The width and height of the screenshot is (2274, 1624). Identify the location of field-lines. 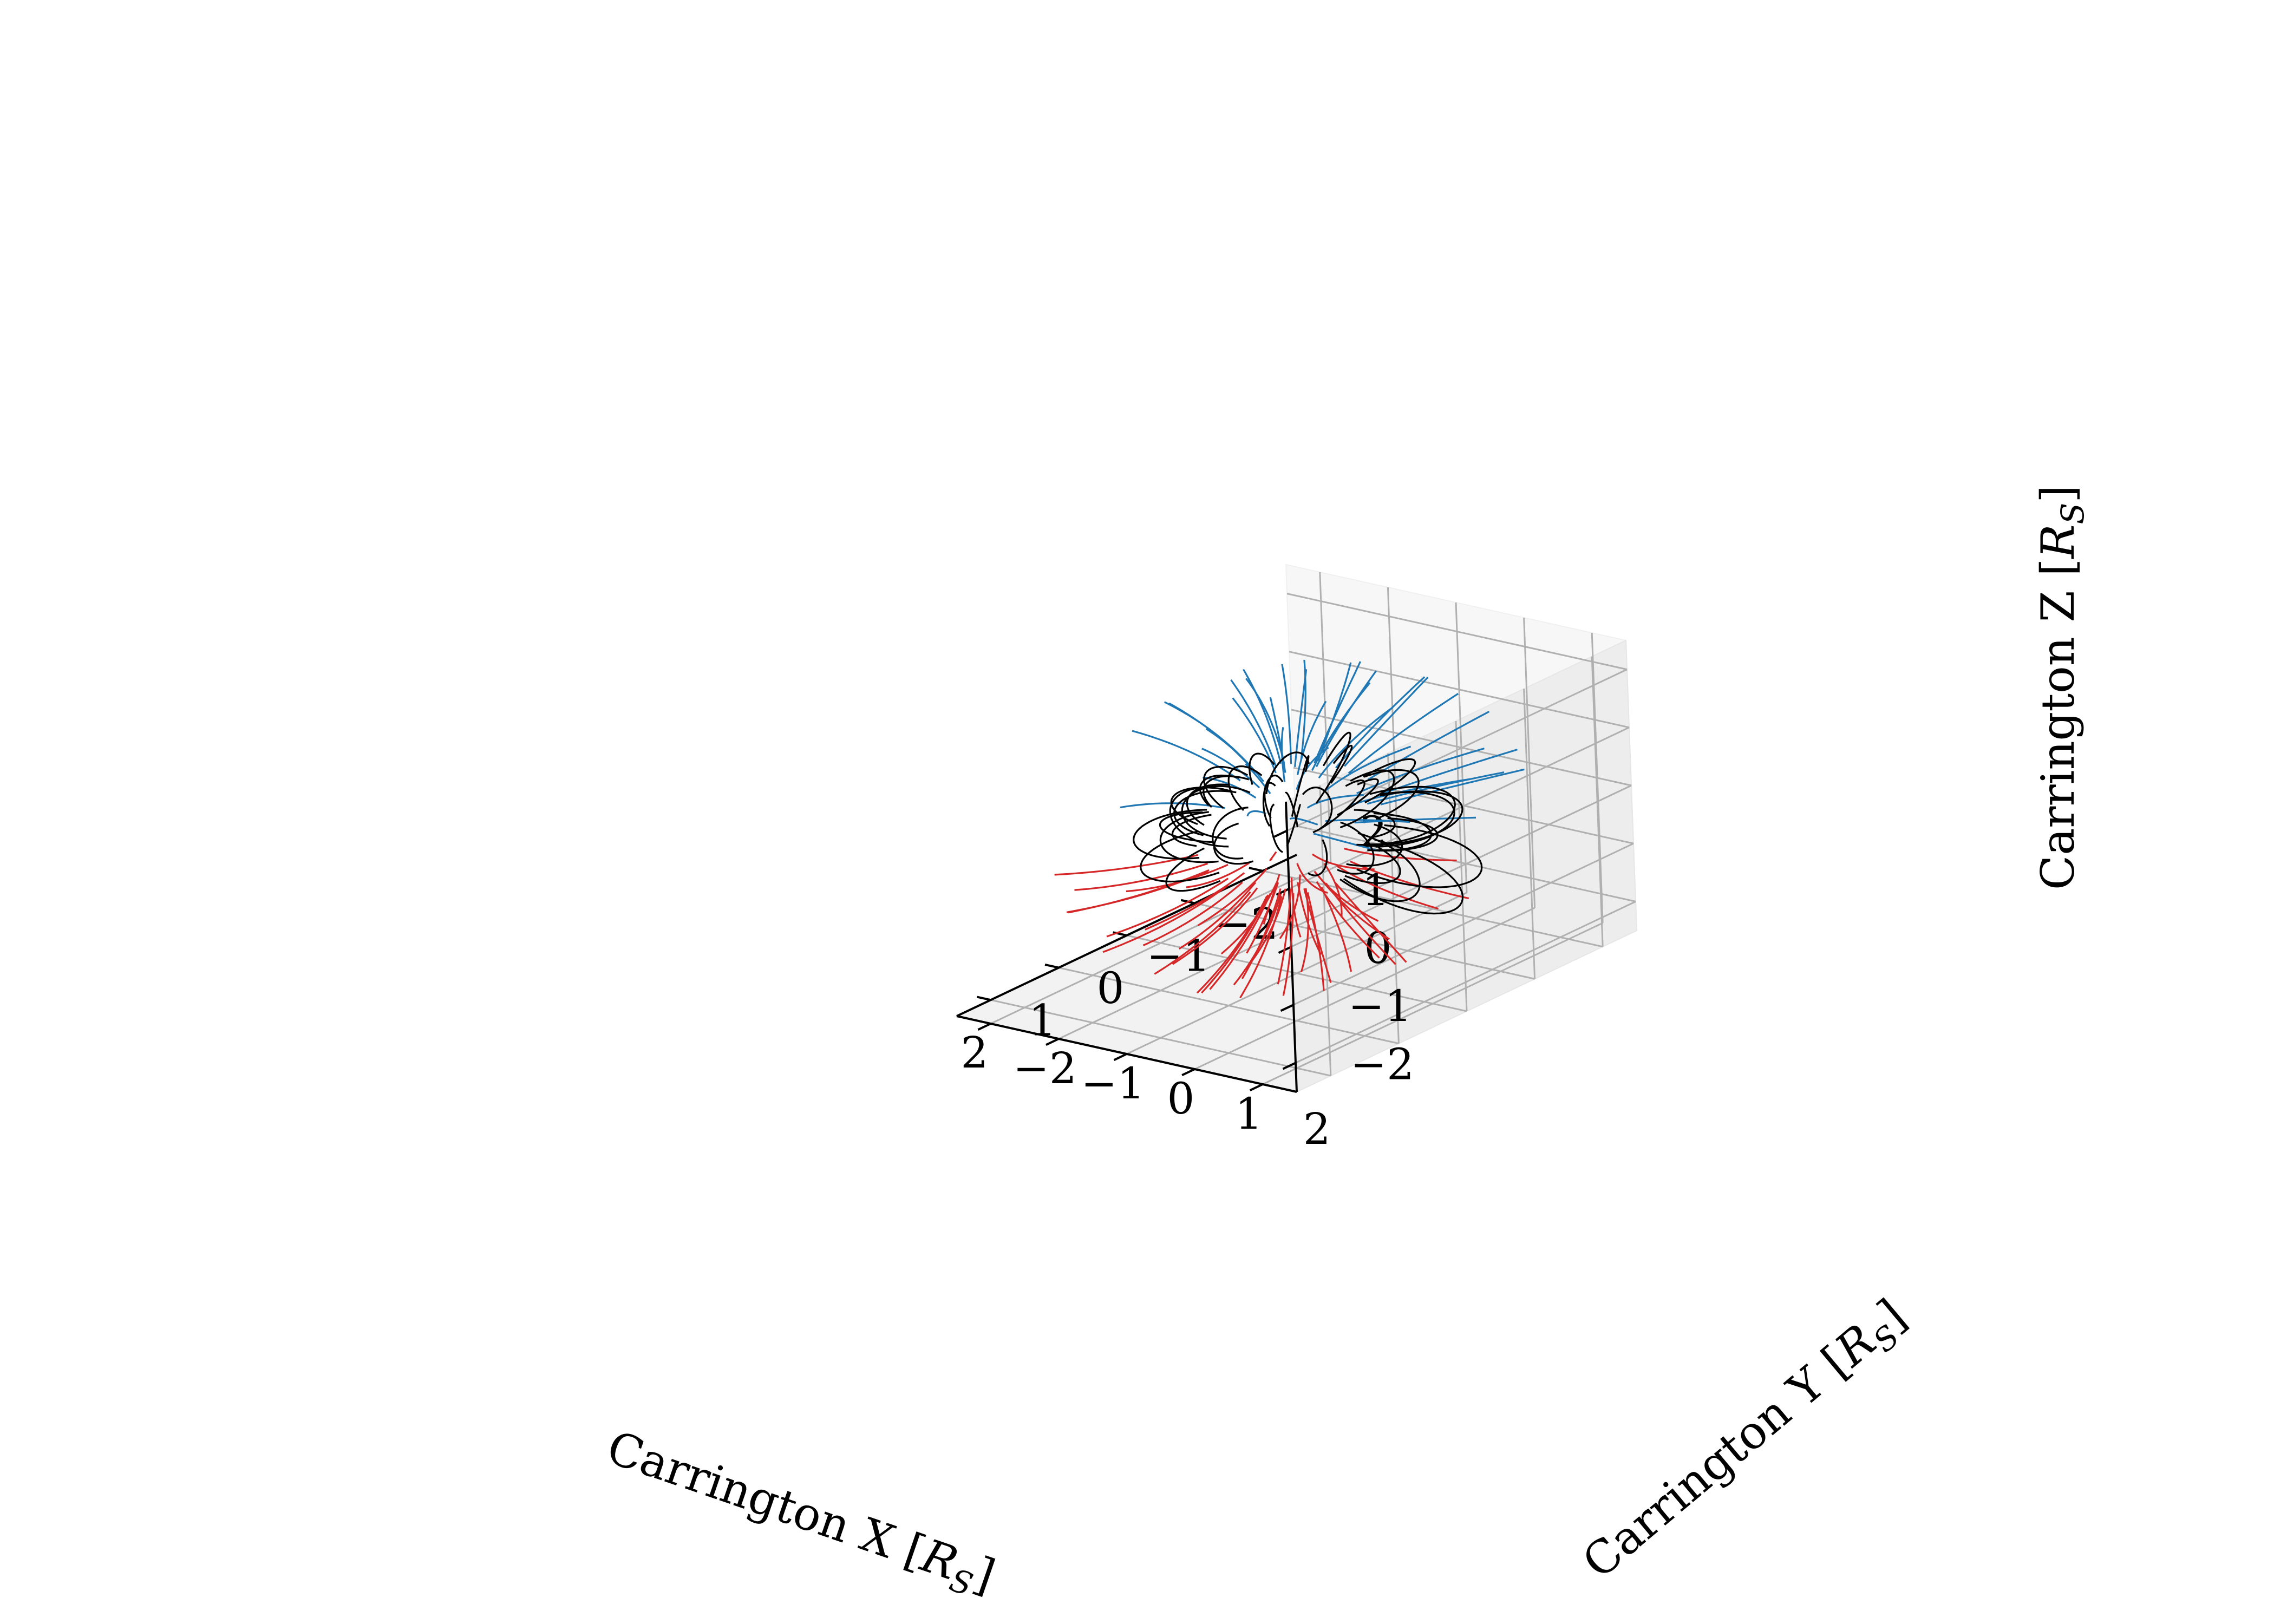
(1290, 829).